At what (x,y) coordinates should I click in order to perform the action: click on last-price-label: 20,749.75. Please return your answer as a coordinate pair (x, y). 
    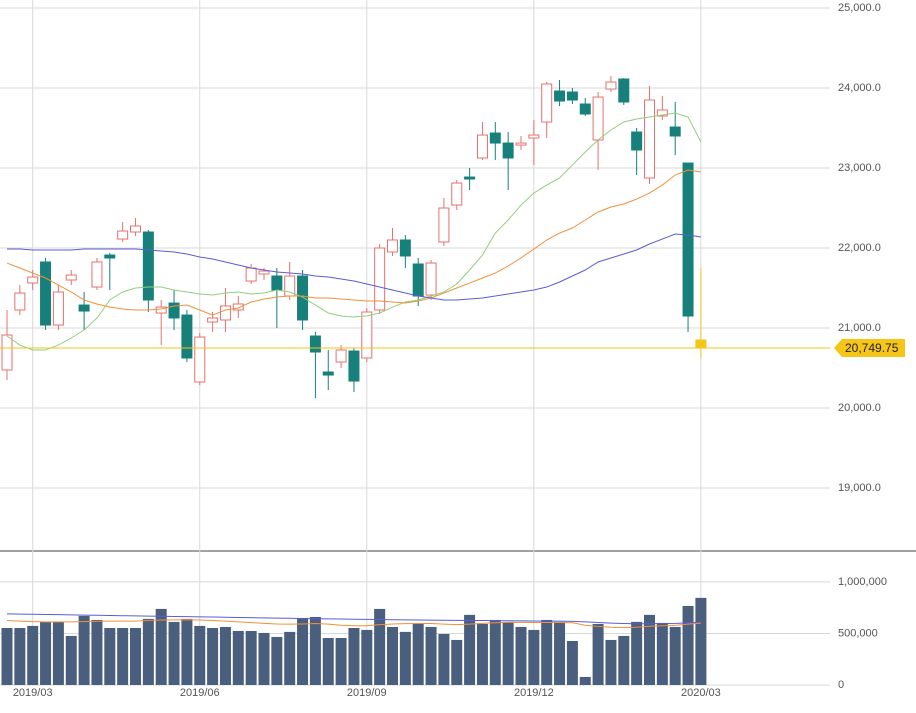
    Looking at the image, I should click on (872, 348).